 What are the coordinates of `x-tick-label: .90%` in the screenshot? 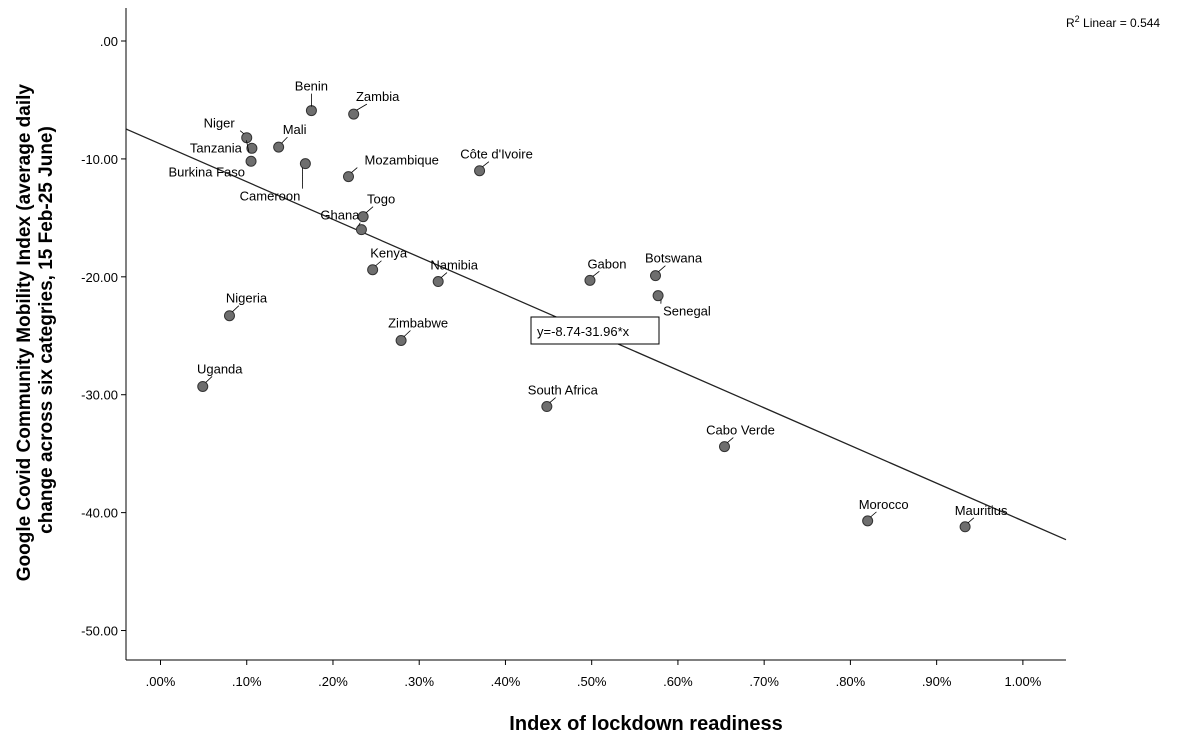 It's located at (937, 681).